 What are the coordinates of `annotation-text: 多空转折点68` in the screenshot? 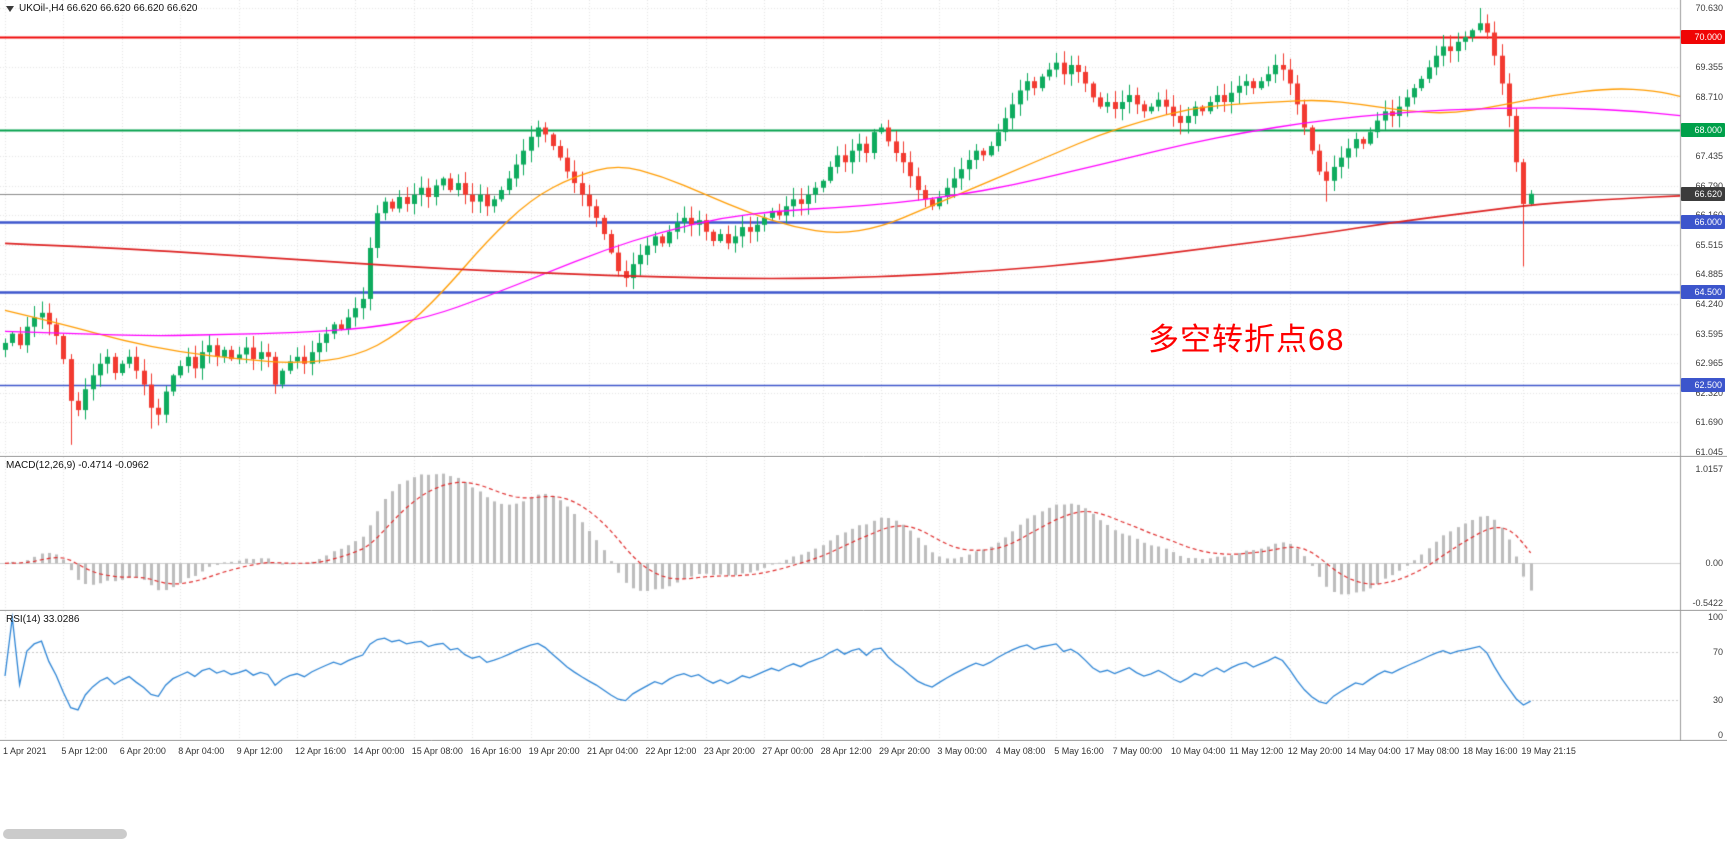 It's located at (1246, 339).